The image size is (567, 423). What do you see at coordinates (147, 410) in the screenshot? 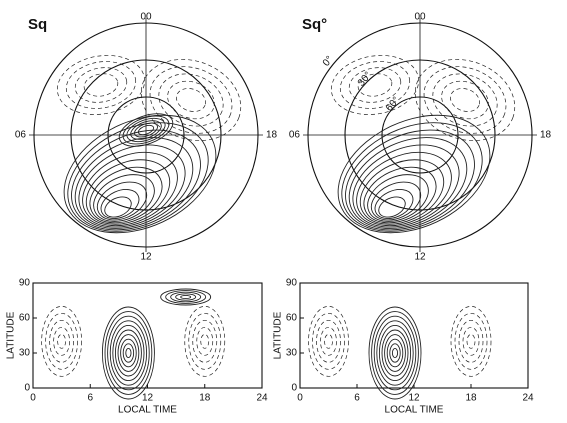
I see `x-axis-label: LOCAL TIME` at bounding box center [147, 410].